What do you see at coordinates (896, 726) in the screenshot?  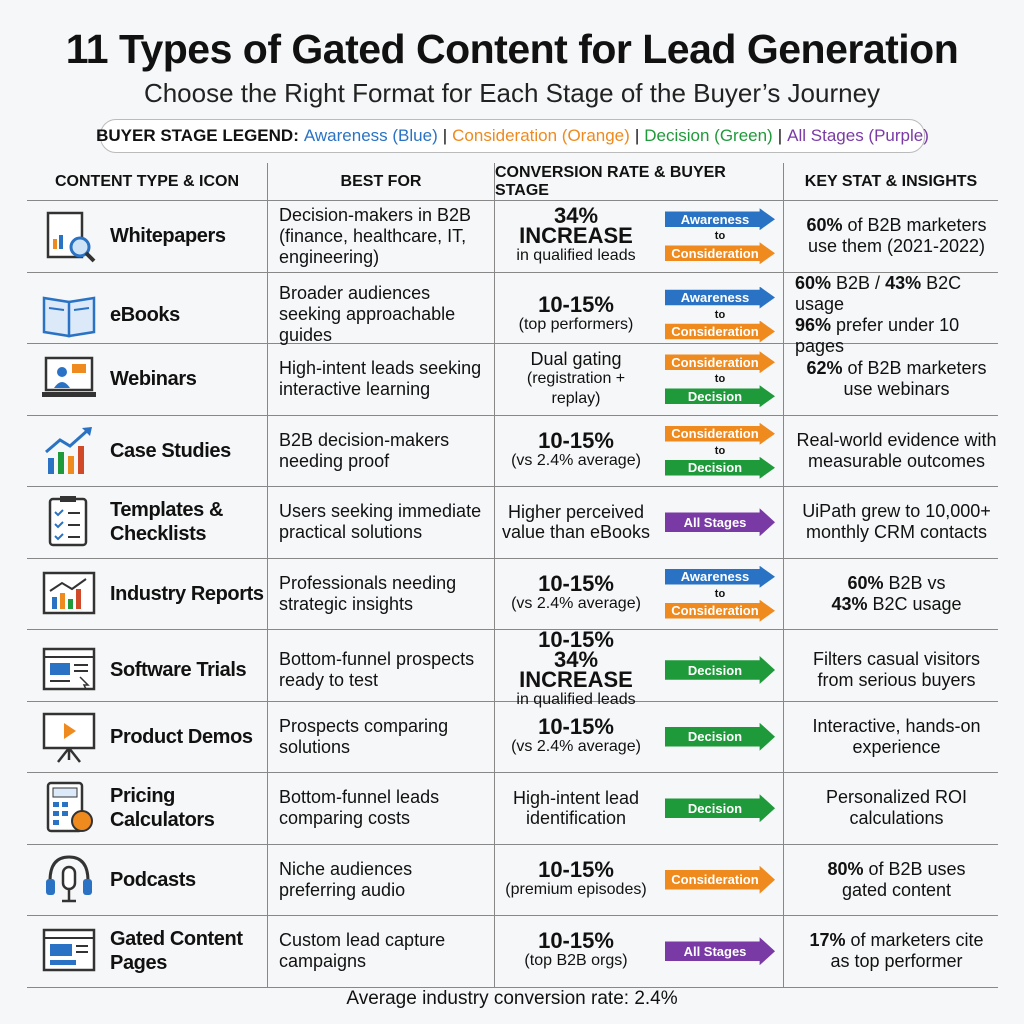 I see `stat-line: Interactive, hands-on` at bounding box center [896, 726].